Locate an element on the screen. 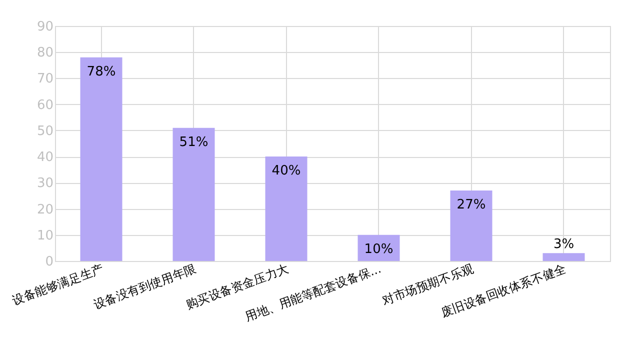 The width and height of the screenshot is (640, 361). y-tick-label: 10 is located at coordinates (45, 236).